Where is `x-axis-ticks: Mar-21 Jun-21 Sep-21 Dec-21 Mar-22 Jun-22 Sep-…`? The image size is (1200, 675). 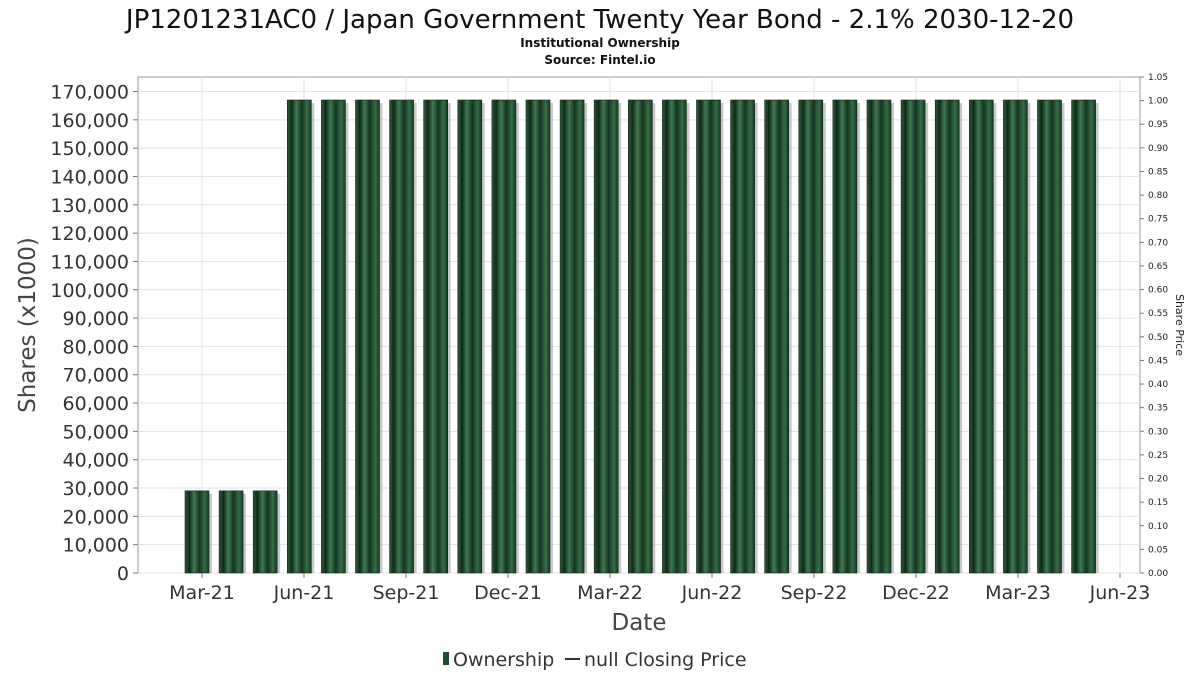
x-axis-ticks: Mar-21 Jun-21 Sep-21 Dec-21 Mar-22 Jun-22 Sep-… is located at coordinates (659, 588).